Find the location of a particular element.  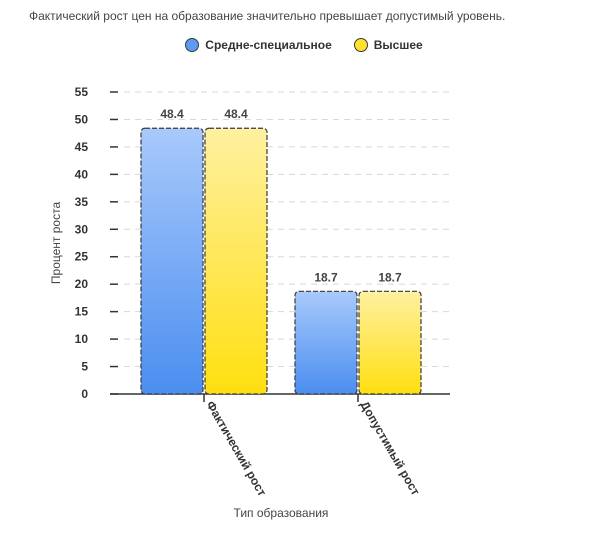

y-tick-label: 10 is located at coordinates (82, 339).